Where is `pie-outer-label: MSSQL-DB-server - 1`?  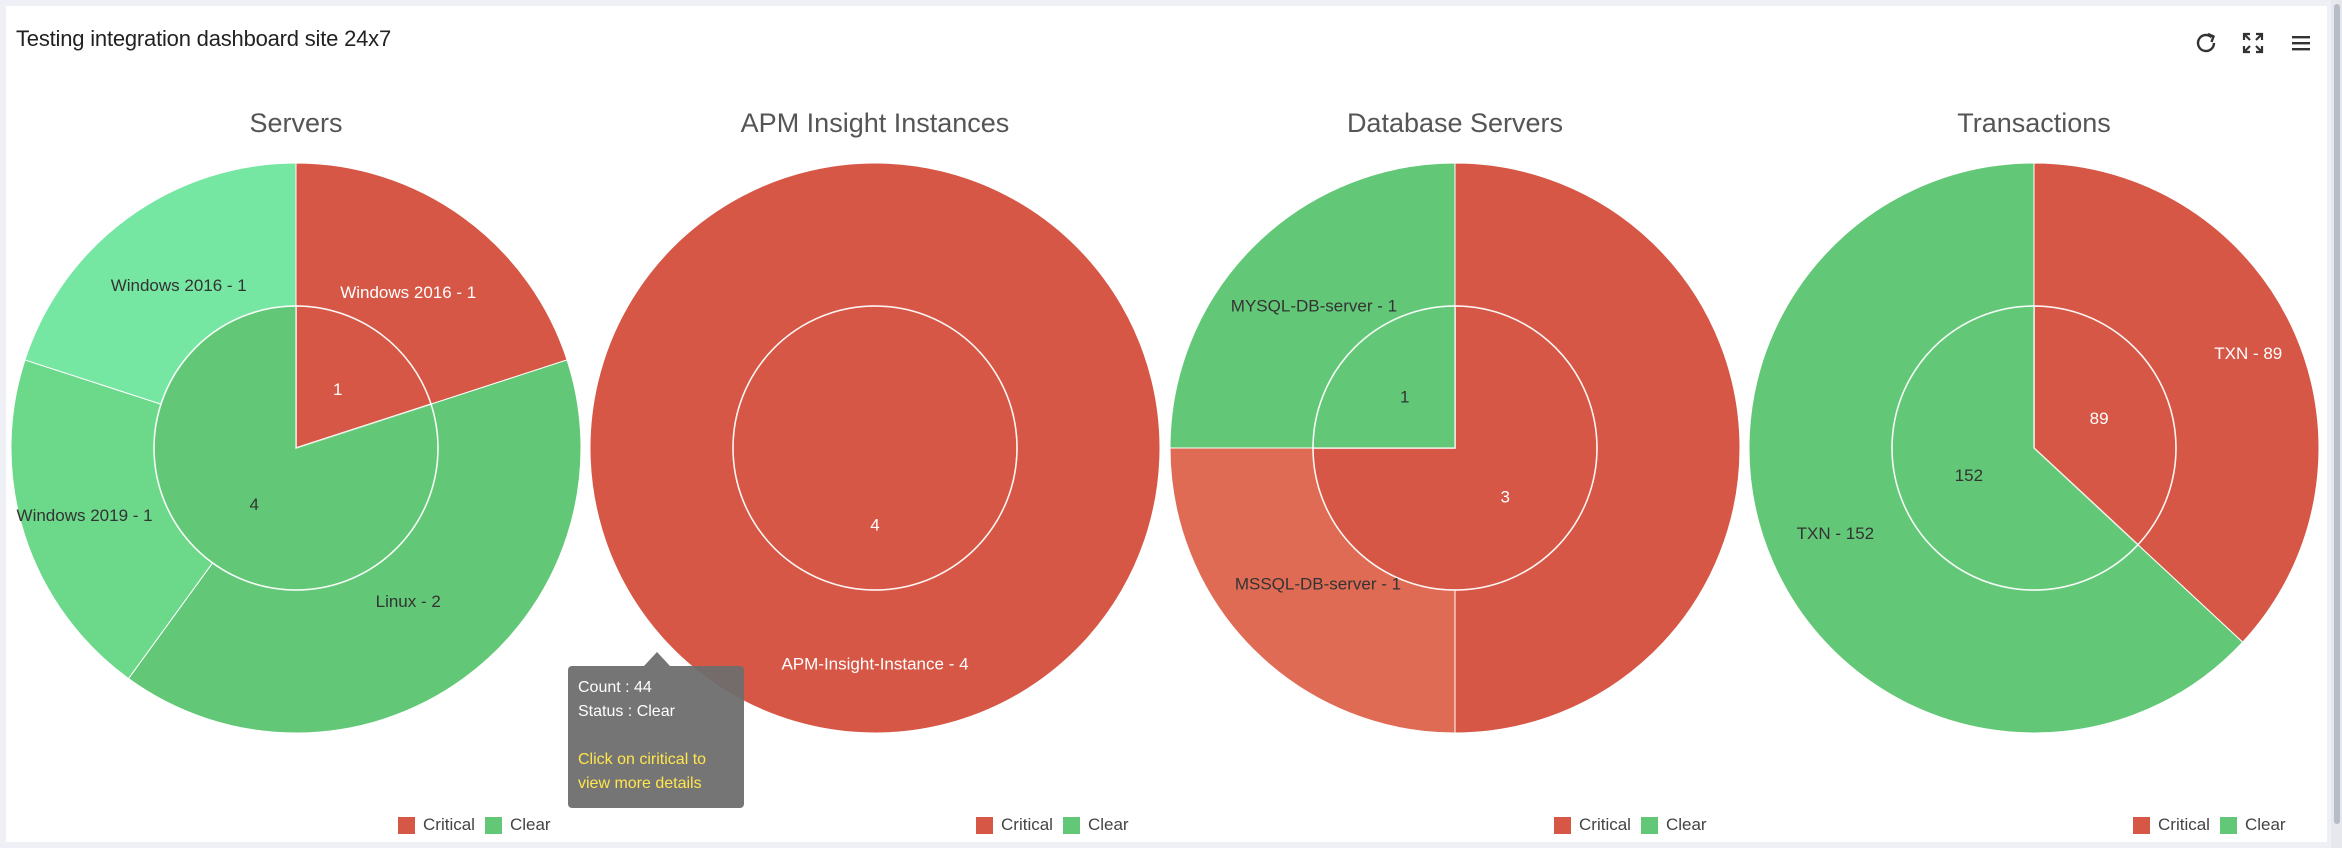
pie-outer-label: MSSQL-DB-server - 1 is located at coordinates (1318, 584).